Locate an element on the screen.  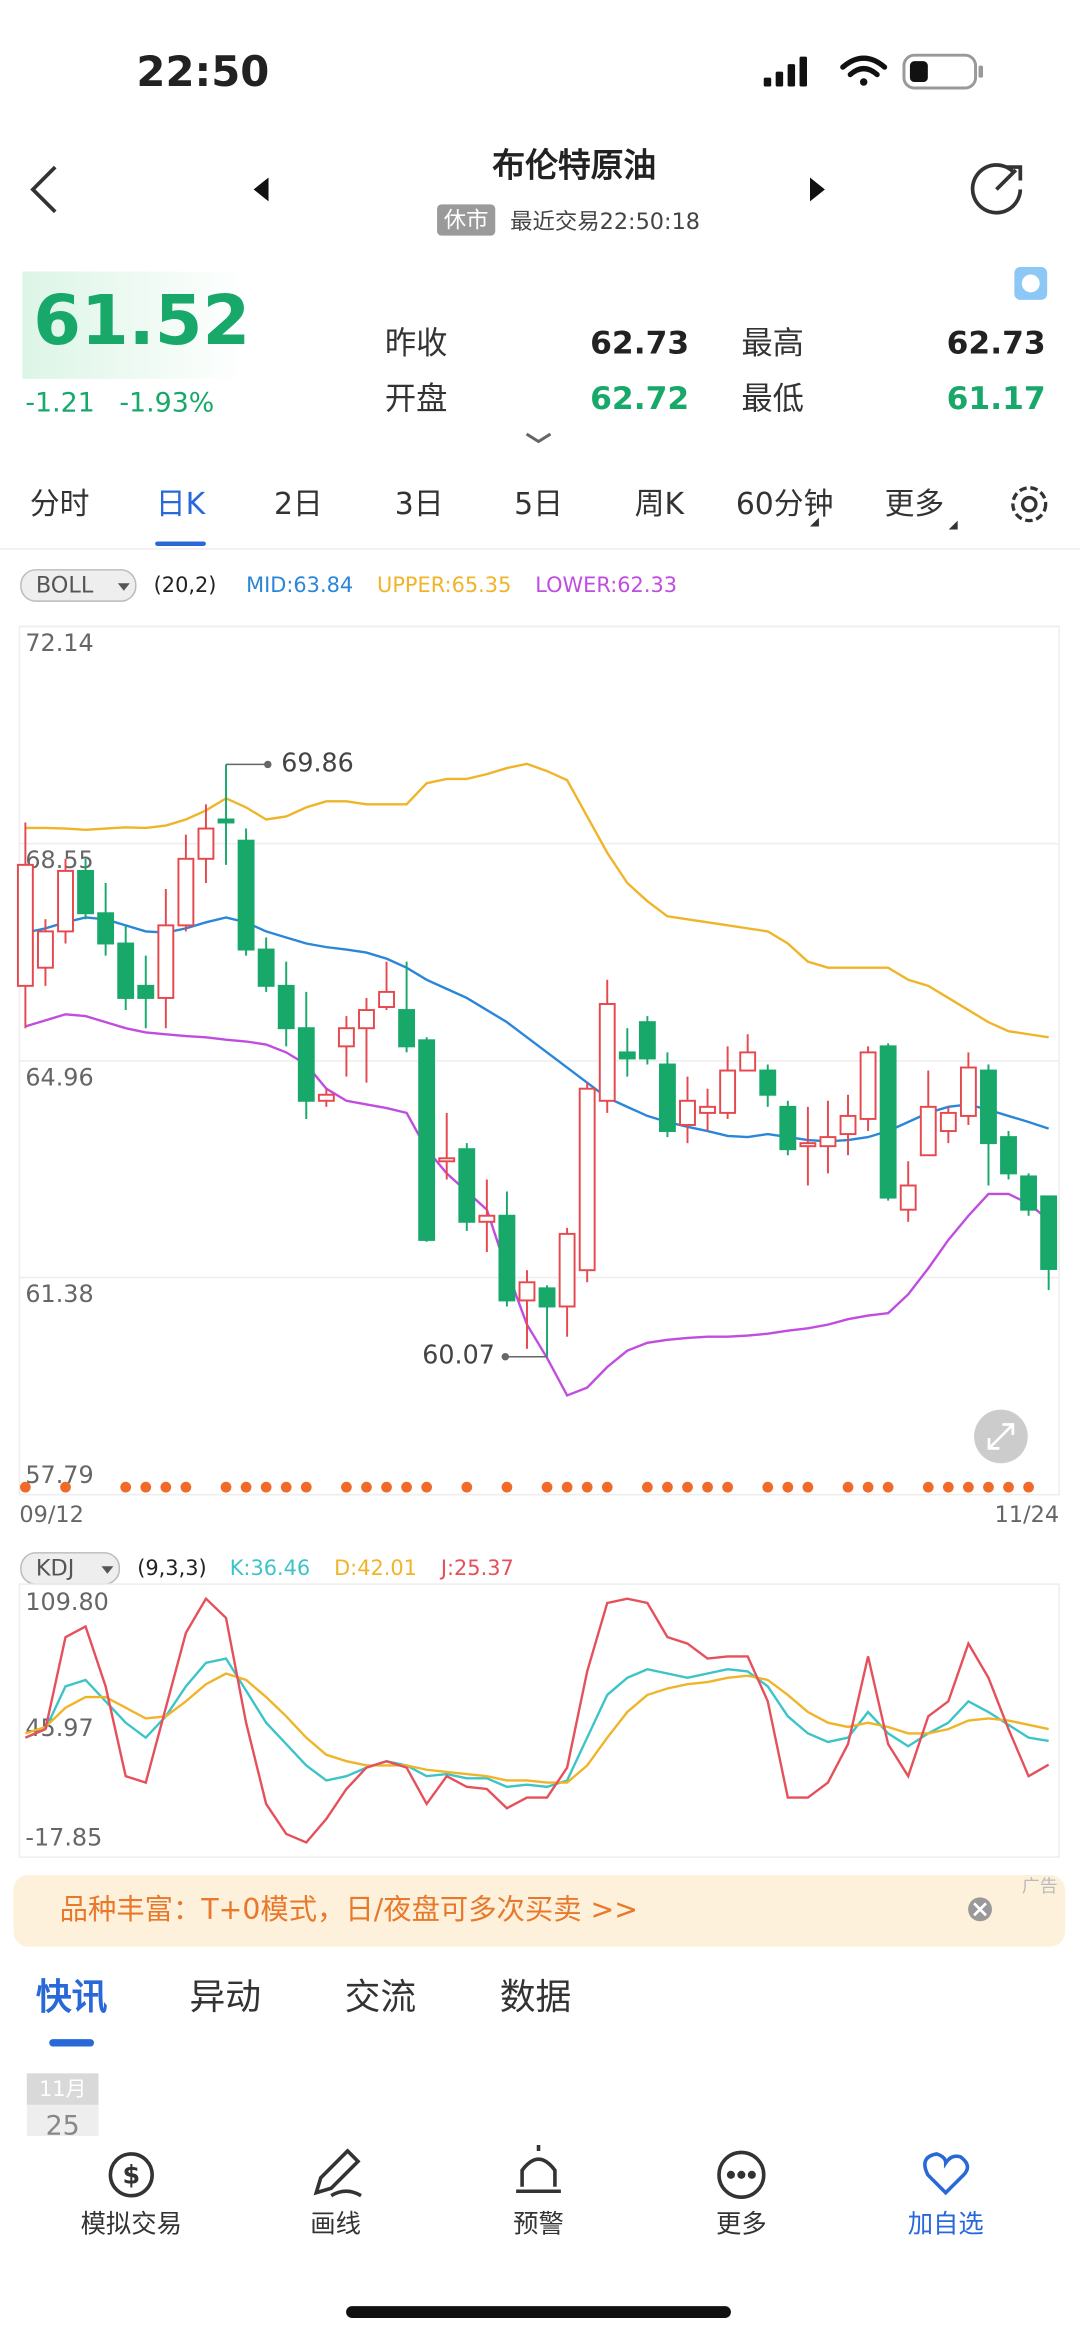
nav-icon: $ is located at coordinates (539, 2171).